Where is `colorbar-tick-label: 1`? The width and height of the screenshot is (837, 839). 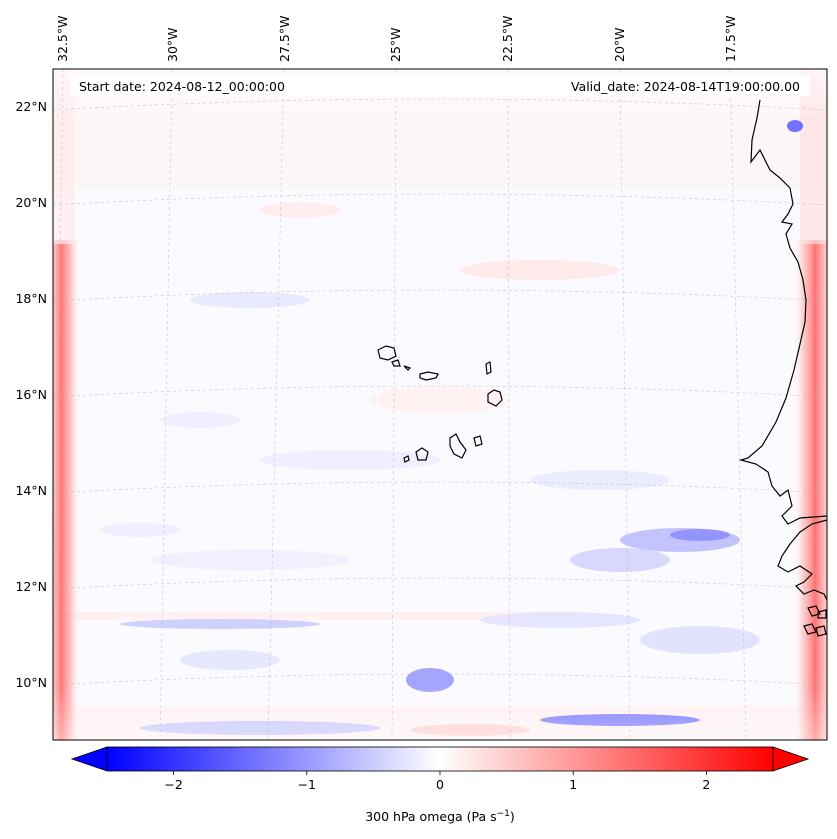
colorbar-tick-label: 1 is located at coordinates (573, 784).